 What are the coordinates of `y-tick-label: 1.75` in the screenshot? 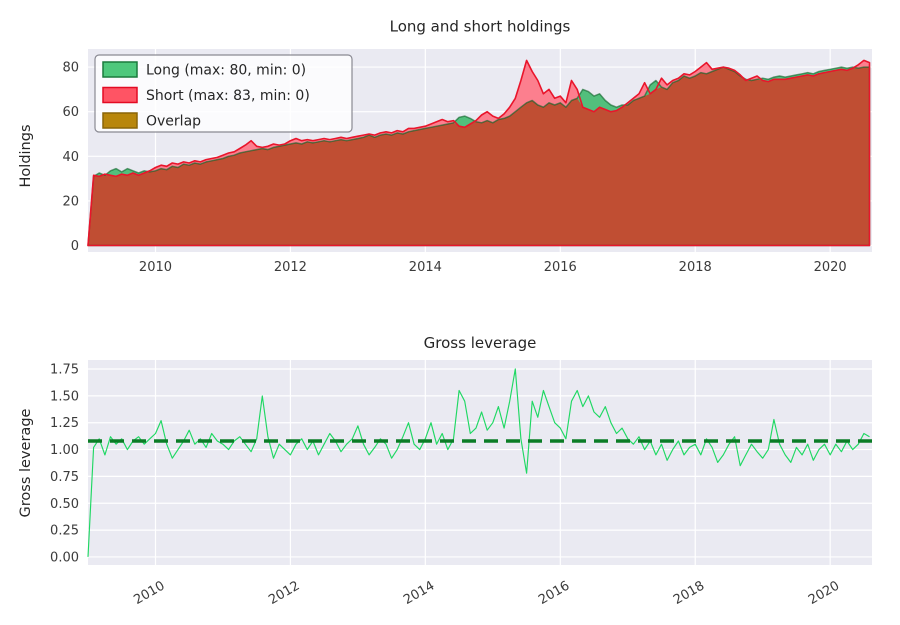 It's located at (64, 370).